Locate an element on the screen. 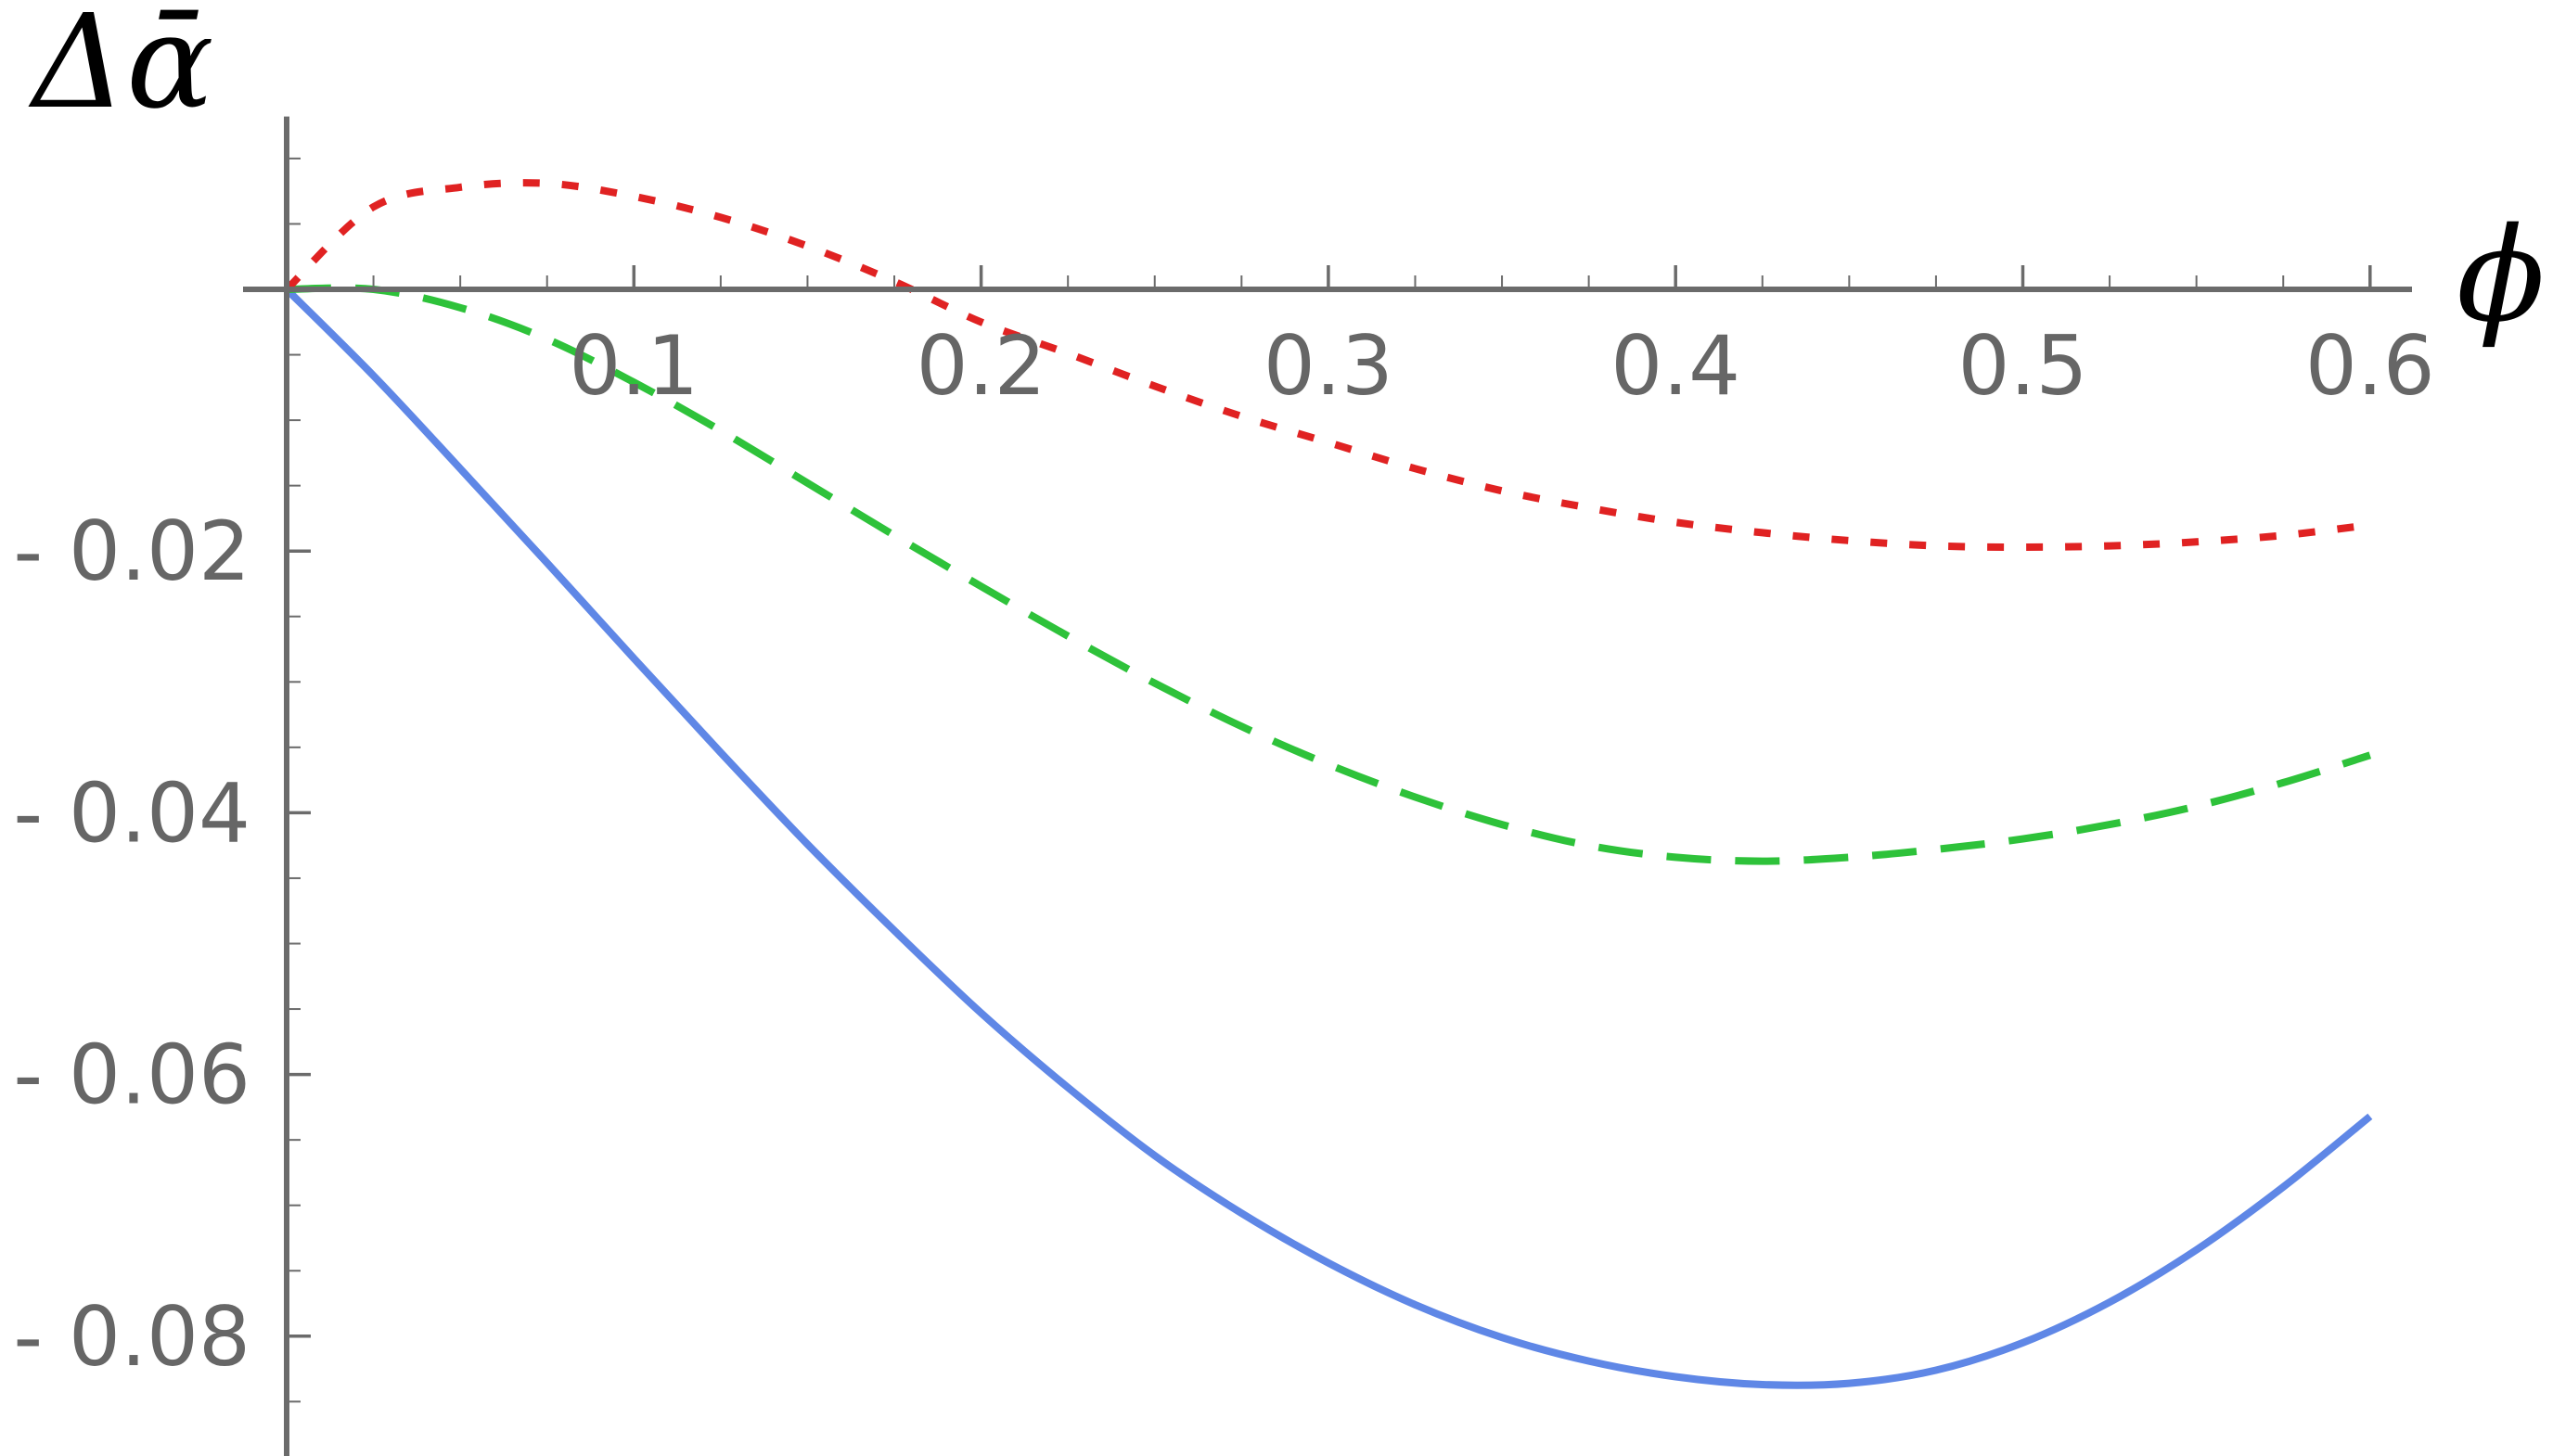  x-tick-label: 0.3 is located at coordinates (1328, 366).